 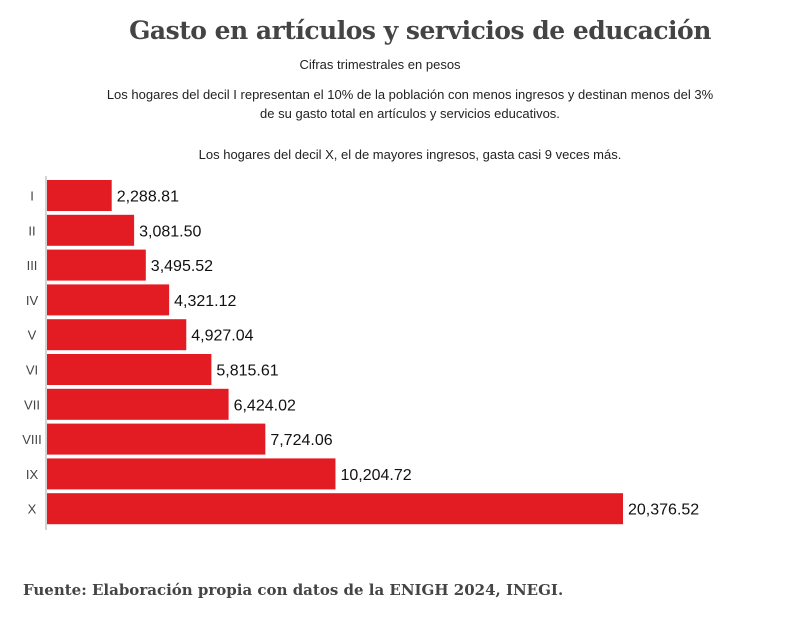 What do you see at coordinates (156, 439) in the screenshot?
I see `bar-VIII` at bounding box center [156, 439].